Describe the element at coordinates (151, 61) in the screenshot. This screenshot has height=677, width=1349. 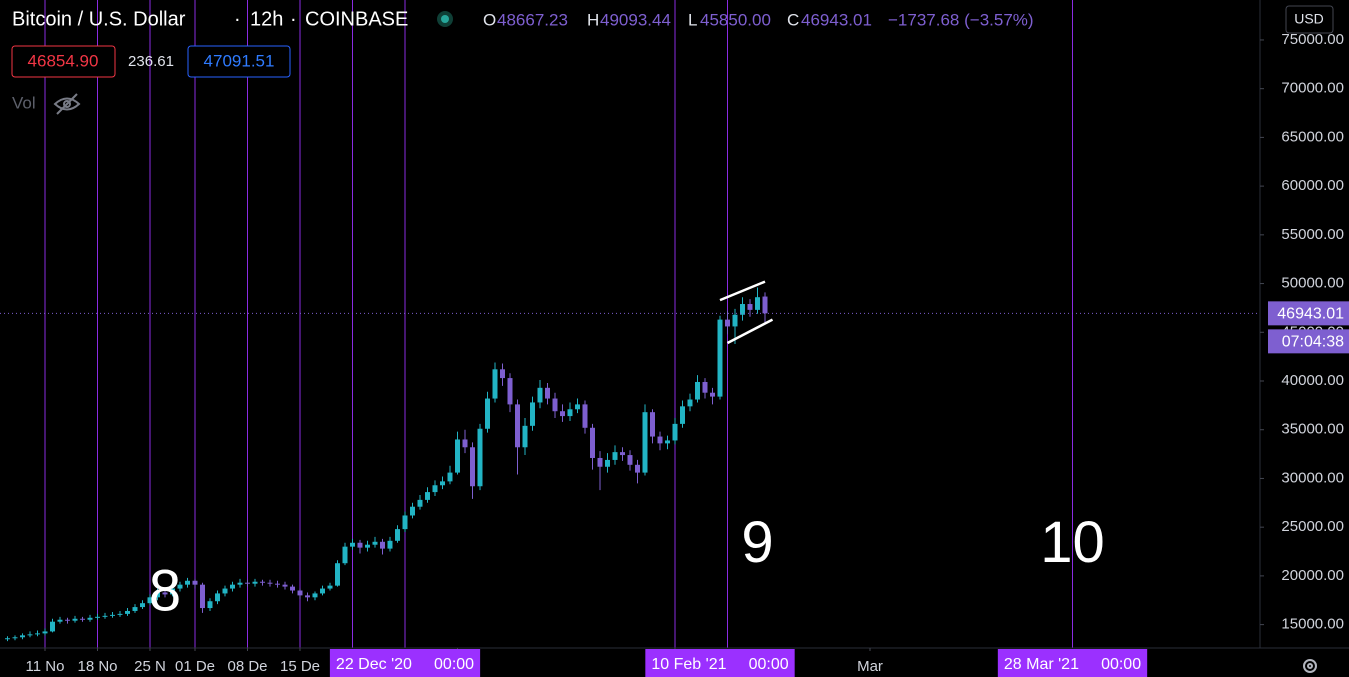
I see `spread: 236.61` at that location.